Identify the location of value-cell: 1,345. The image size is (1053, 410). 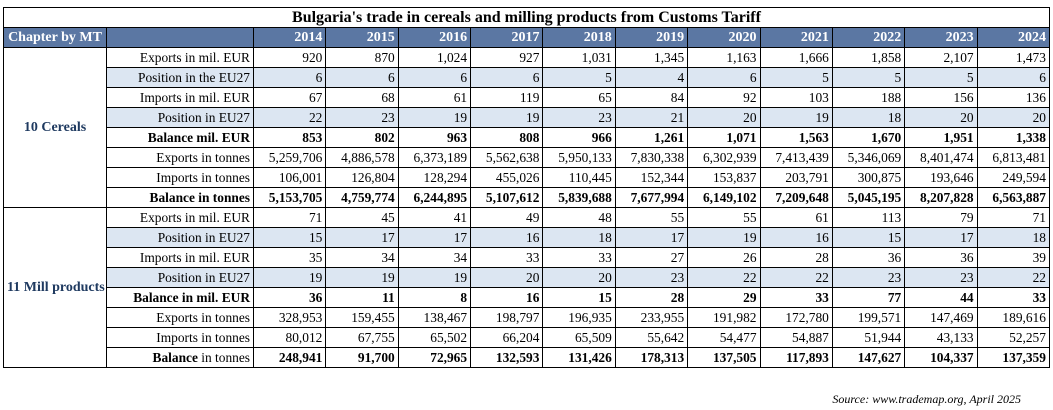
(651, 57).